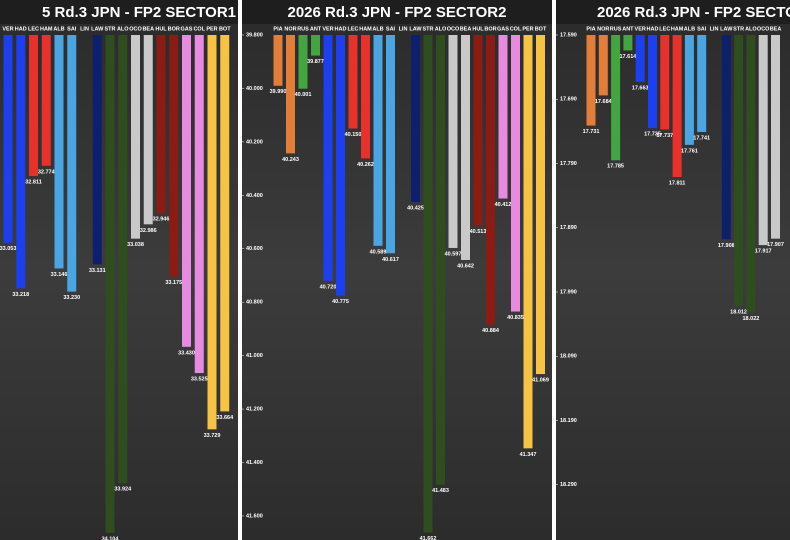 The width and height of the screenshot is (790, 540). I want to click on value-label: 33.131, so click(97, 271).